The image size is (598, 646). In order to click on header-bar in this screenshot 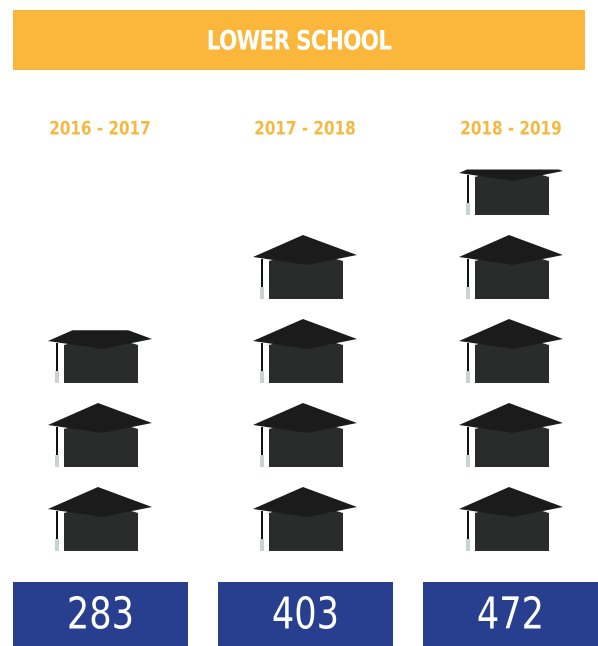, I will do `click(299, 40)`.